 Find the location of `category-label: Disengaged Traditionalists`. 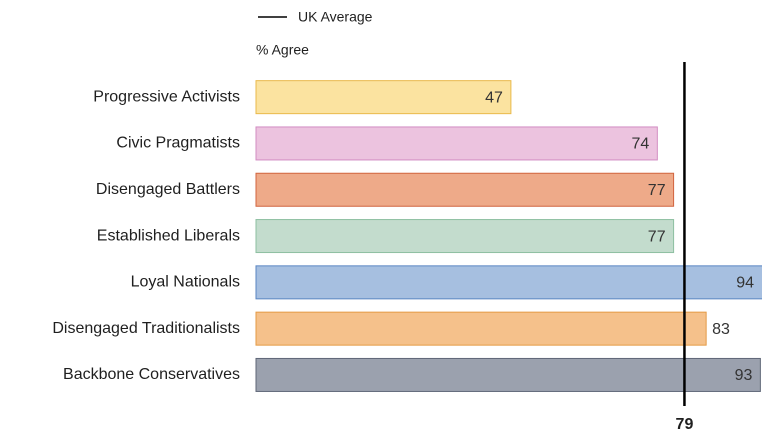

category-label: Disengaged Traditionalists is located at coordinates (146, 328).